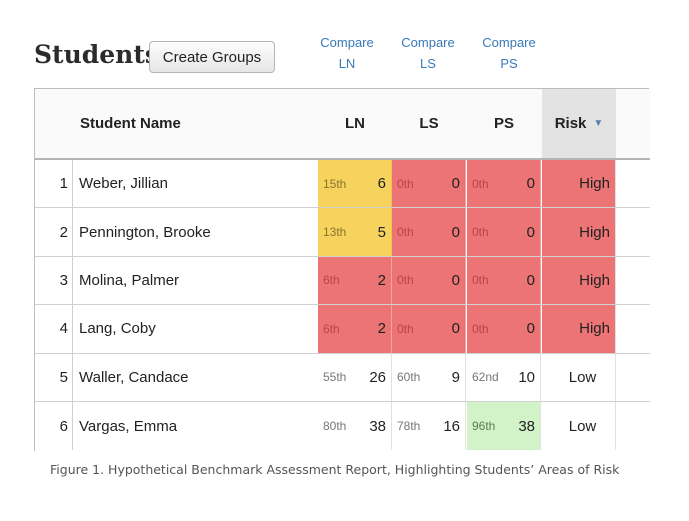  Describe the element at coordinates (212, 57) in the screenshot. I see `create-groups-button: Create Groups` at that location.